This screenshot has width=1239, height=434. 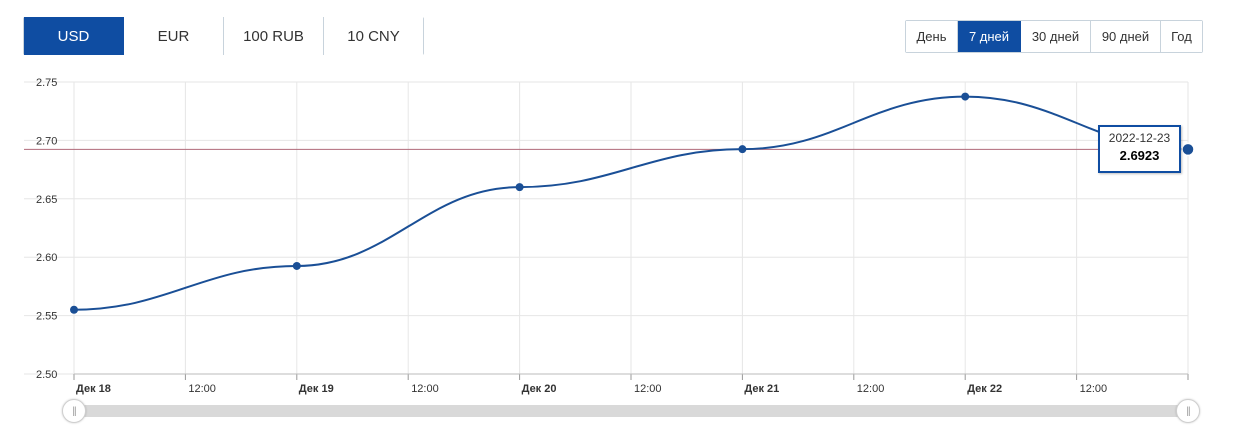 What do you see at coordinates (1126, 36) in the screenshot?
I see `tab-90-days: 90 дней` at bounding box center [1126, 36].